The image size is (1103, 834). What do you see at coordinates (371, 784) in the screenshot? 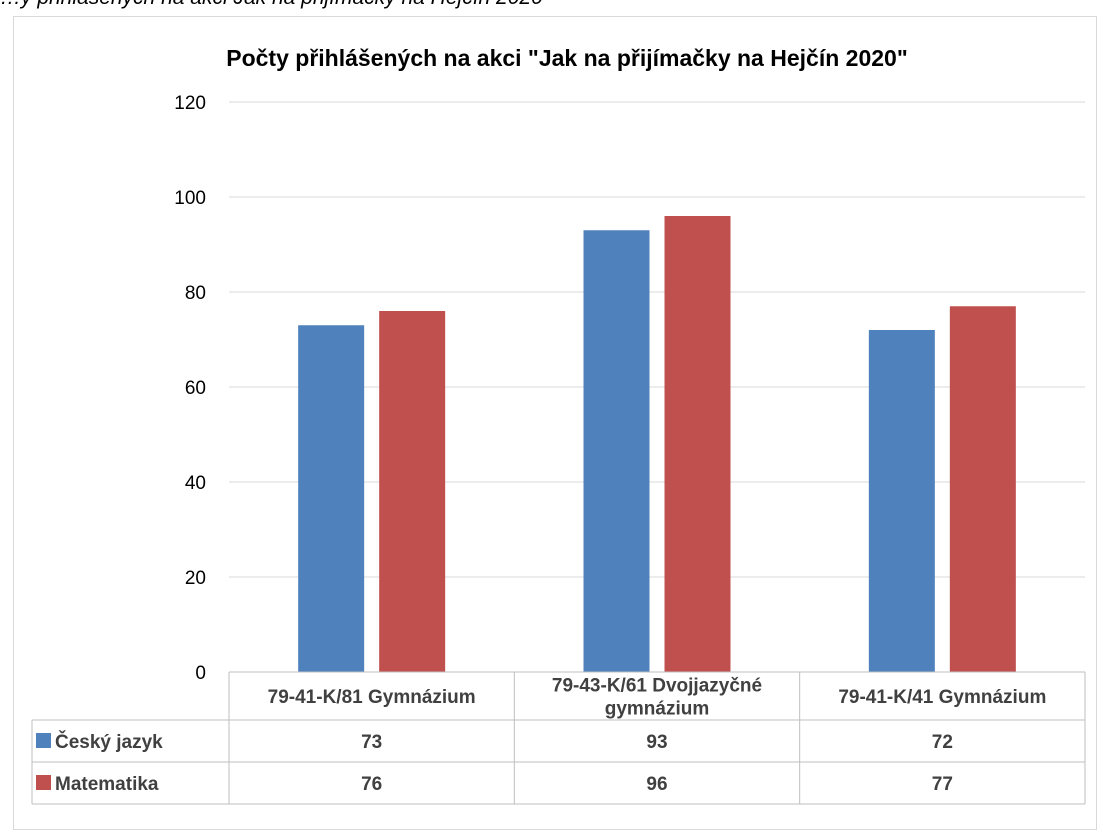
I see `data-table-value: 76` at bounding box center [371, 784].